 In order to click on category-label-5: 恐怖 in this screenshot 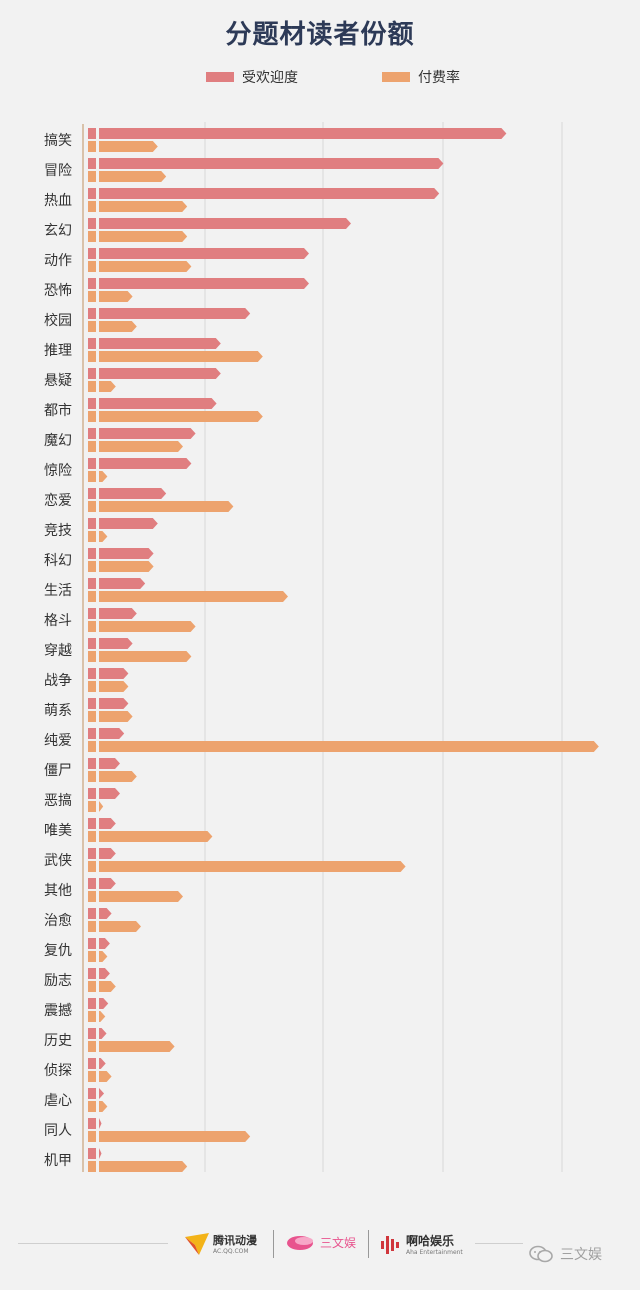, I will do `click(58, 290)`.